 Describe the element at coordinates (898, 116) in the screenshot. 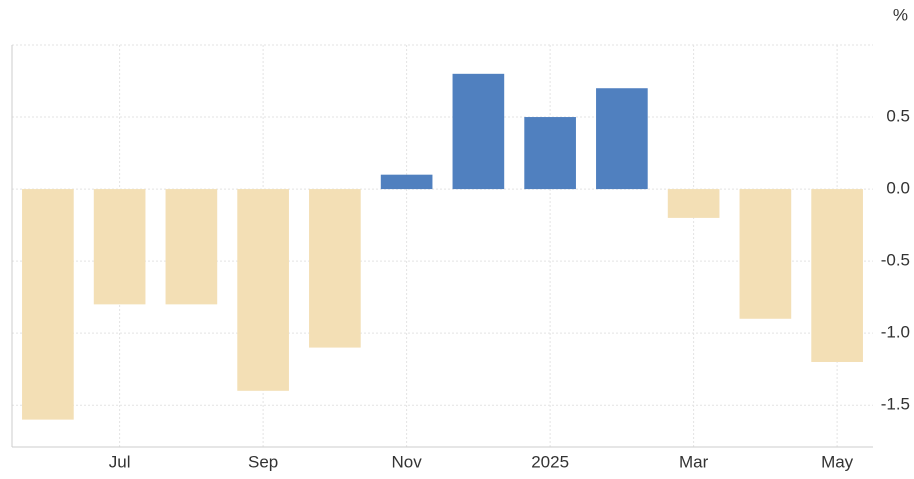

I see `y-tick-label: 0.5` at that location.